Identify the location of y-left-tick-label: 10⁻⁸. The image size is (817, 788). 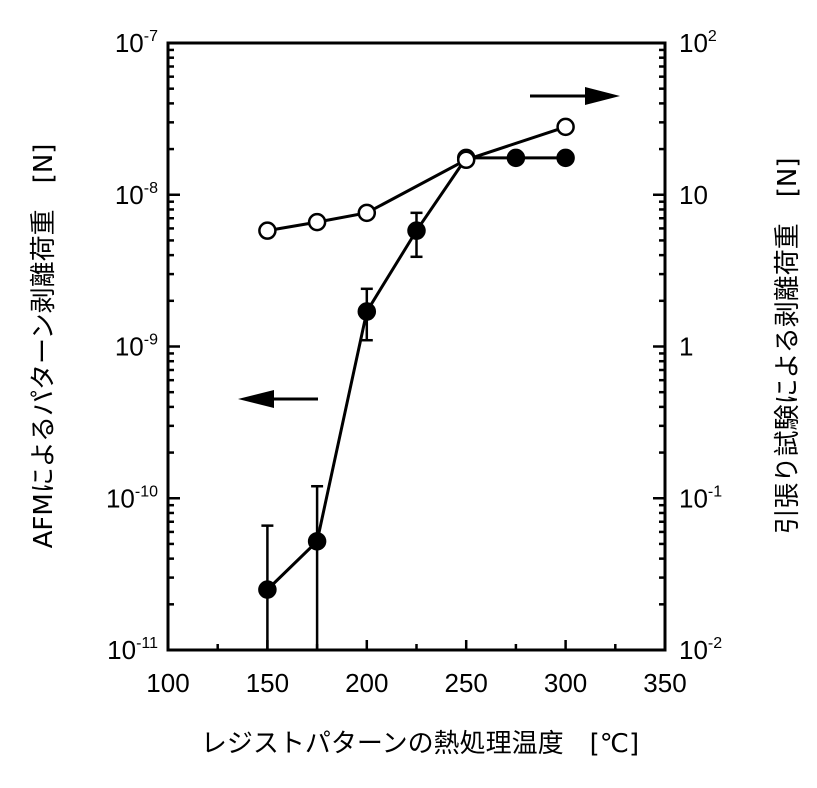
(136, 195).